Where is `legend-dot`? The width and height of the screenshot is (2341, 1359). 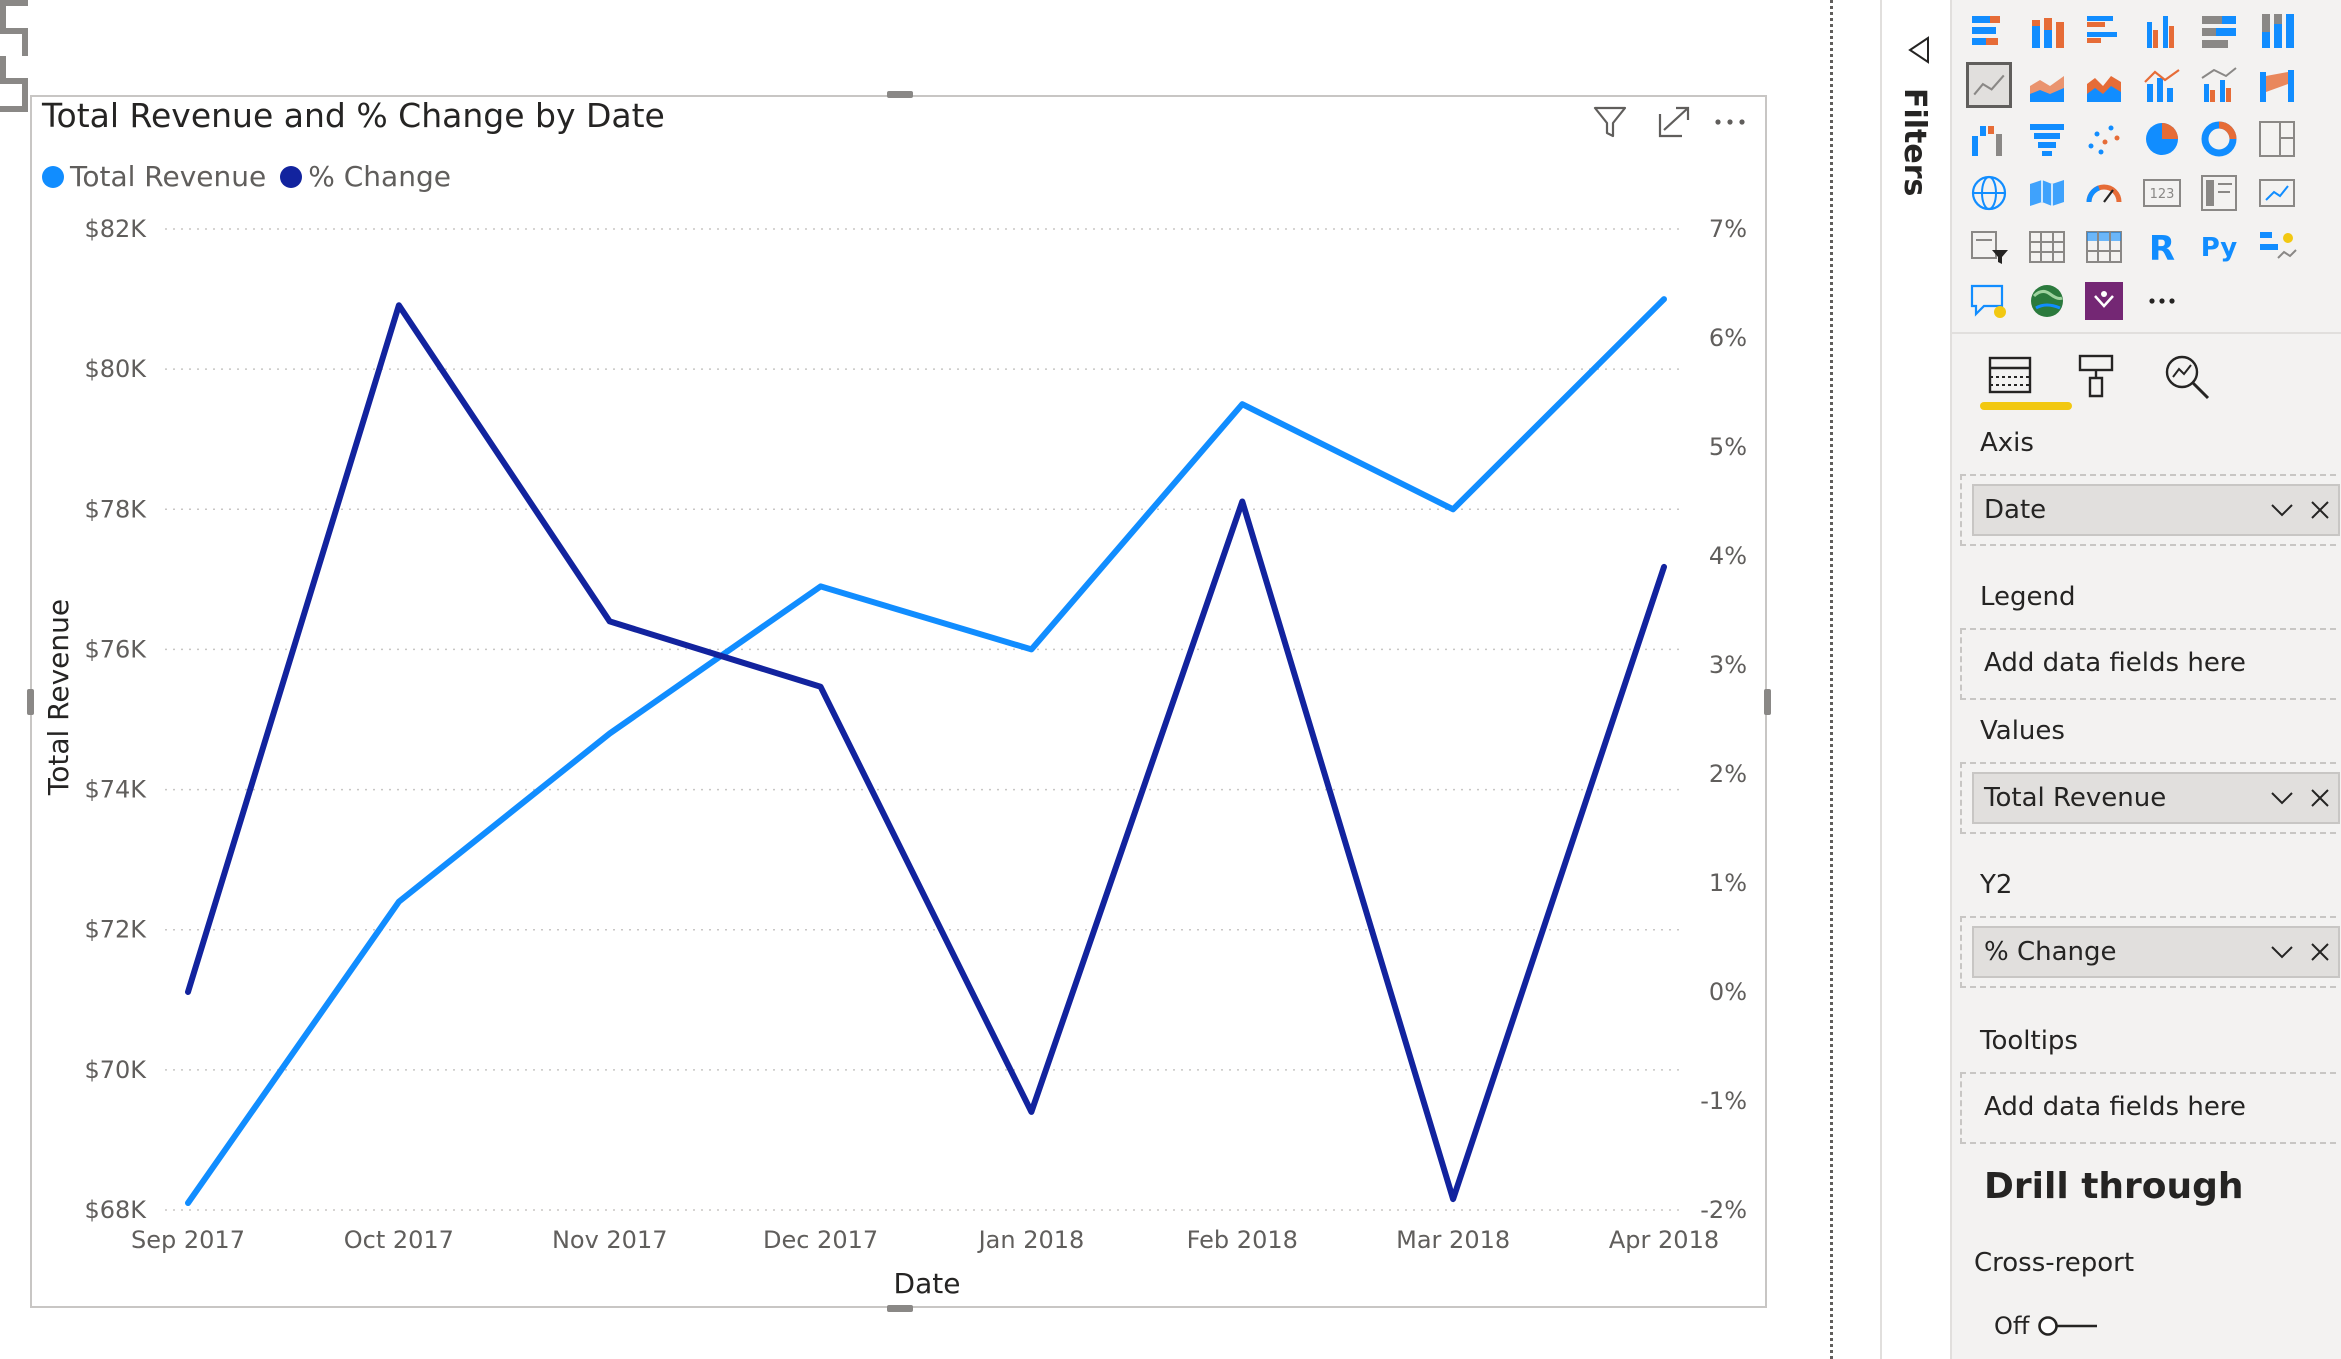
legend-dot is located at coordinates (53, 176).